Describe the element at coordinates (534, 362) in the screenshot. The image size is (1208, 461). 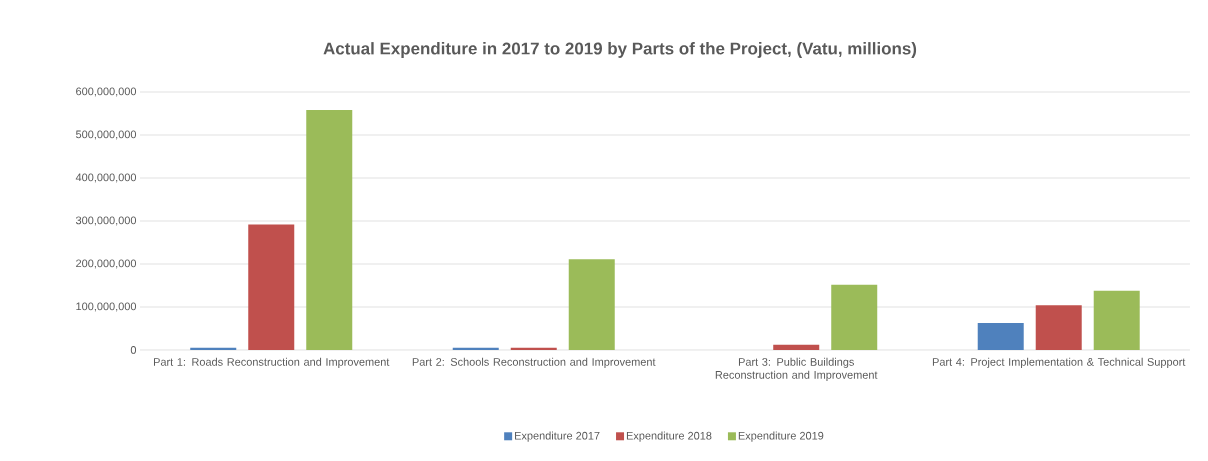
I see `x-tick-label: Part 2: Schools Reconstruction and Improvement` at that location.